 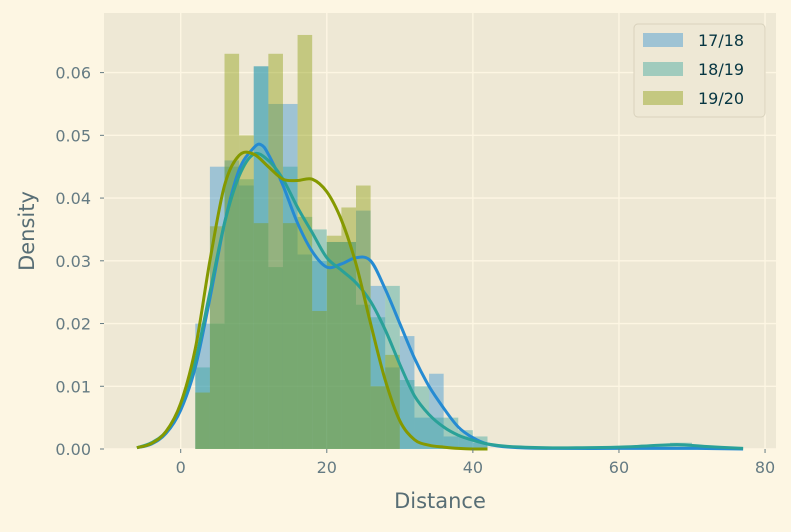 What do you see at coordinates (721, 98) in the screenshot?
I see `legend-label: 19/20` at bounding box center [721, 98].